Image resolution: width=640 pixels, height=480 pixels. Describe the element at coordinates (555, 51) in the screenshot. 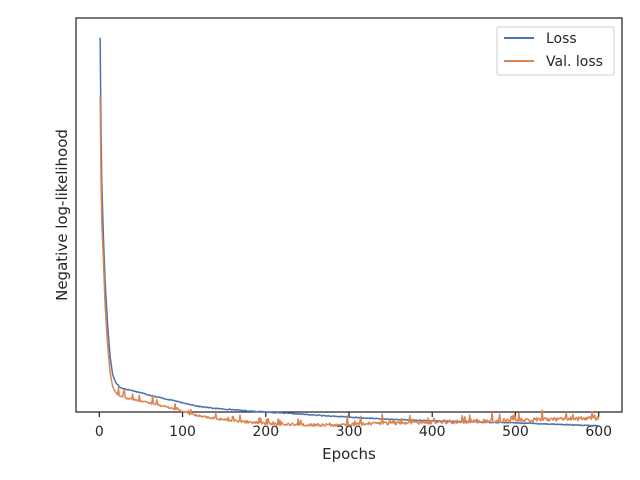

I see `legend: Loss Val. loss` at that location.